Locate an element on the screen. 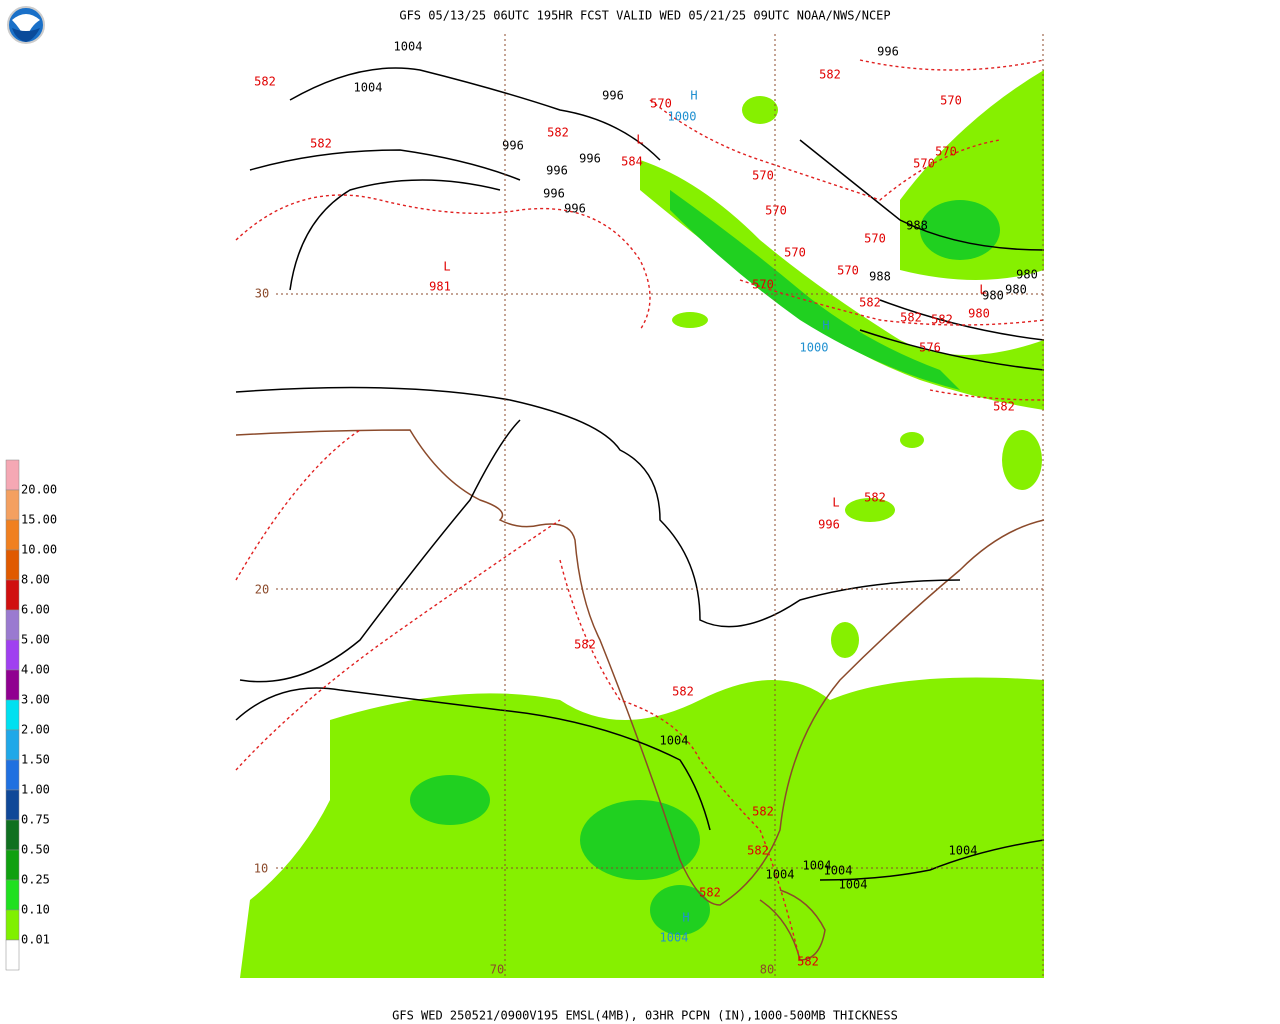  legend-label: 8.00 is located at coordinates (35, 580).